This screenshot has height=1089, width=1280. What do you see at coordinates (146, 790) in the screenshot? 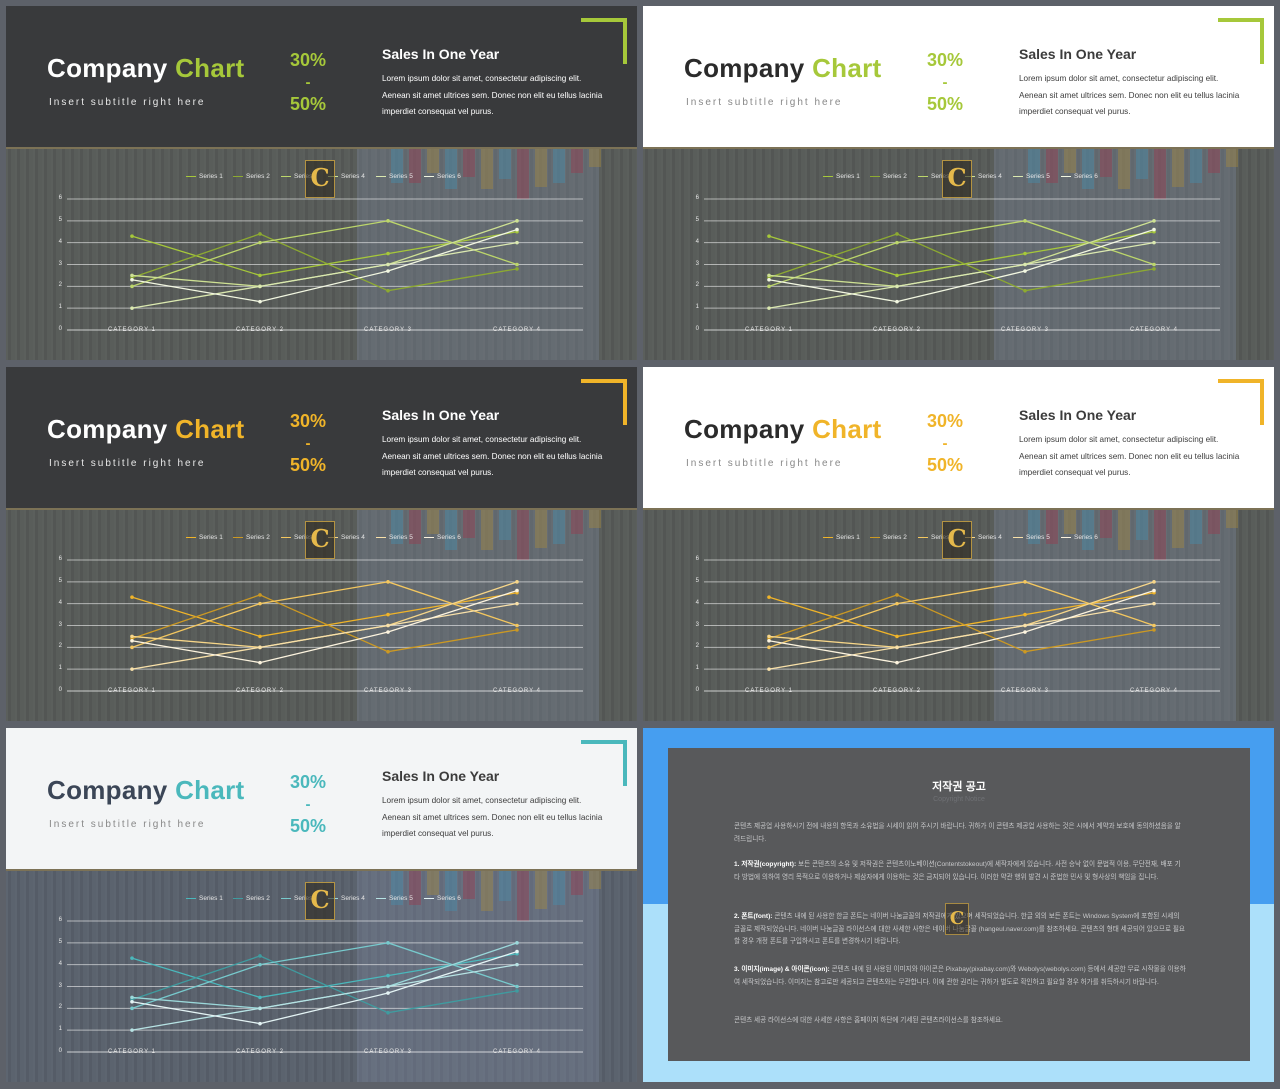
I see `slide-title: Company Chart` at bounding box center [146, 790].